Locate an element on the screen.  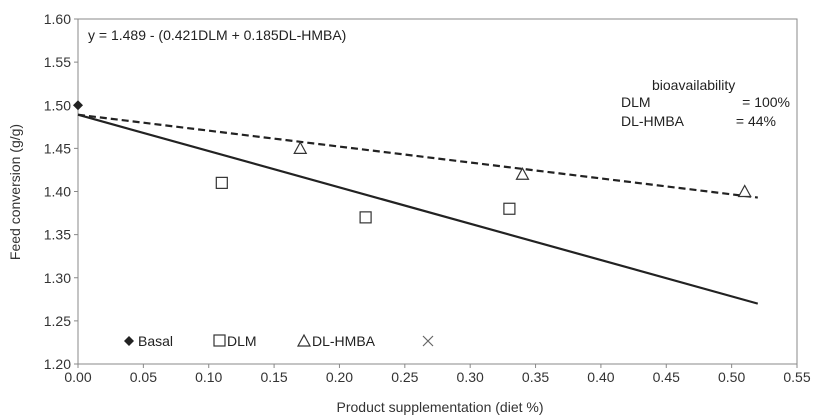
y-tick-label: 1.20 is located at coordinates (57, 364).